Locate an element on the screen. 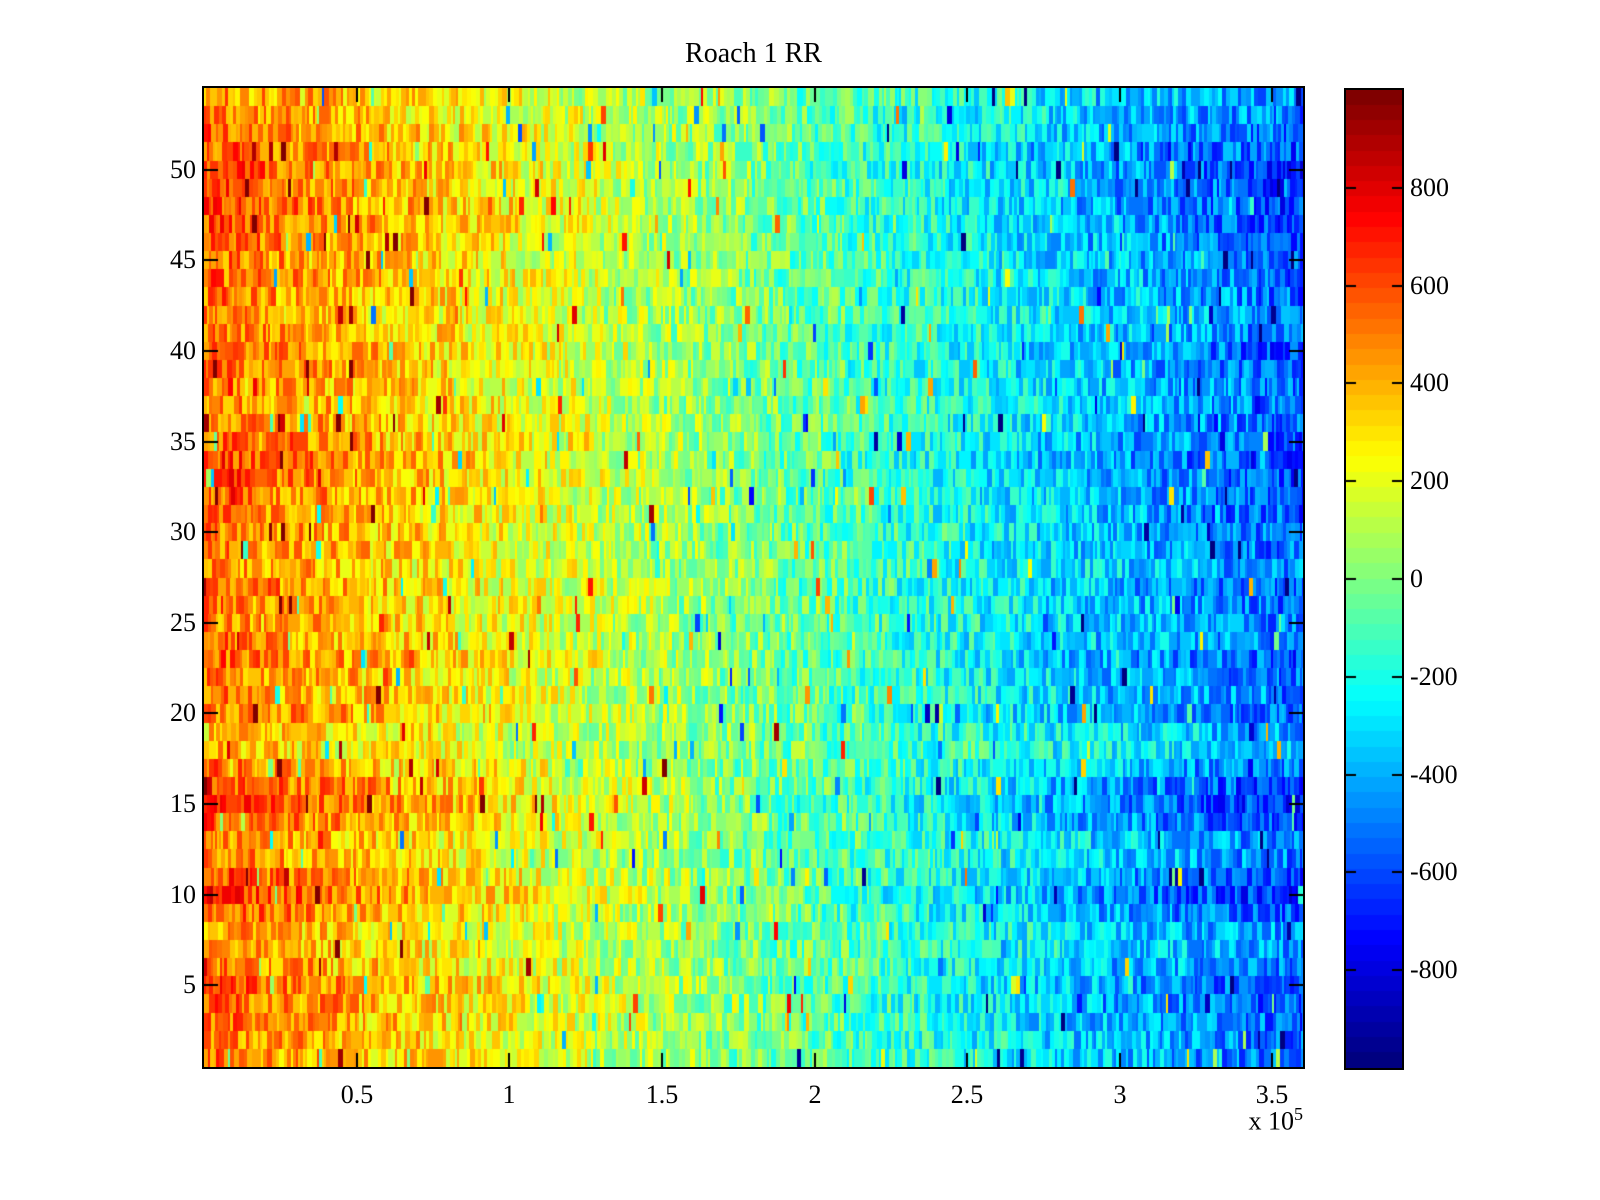 Image resolution: width=1600 pixels, height=1200 pixels. x-axis-exponent-label: x 105 is located at coordinates (1227, 1120).